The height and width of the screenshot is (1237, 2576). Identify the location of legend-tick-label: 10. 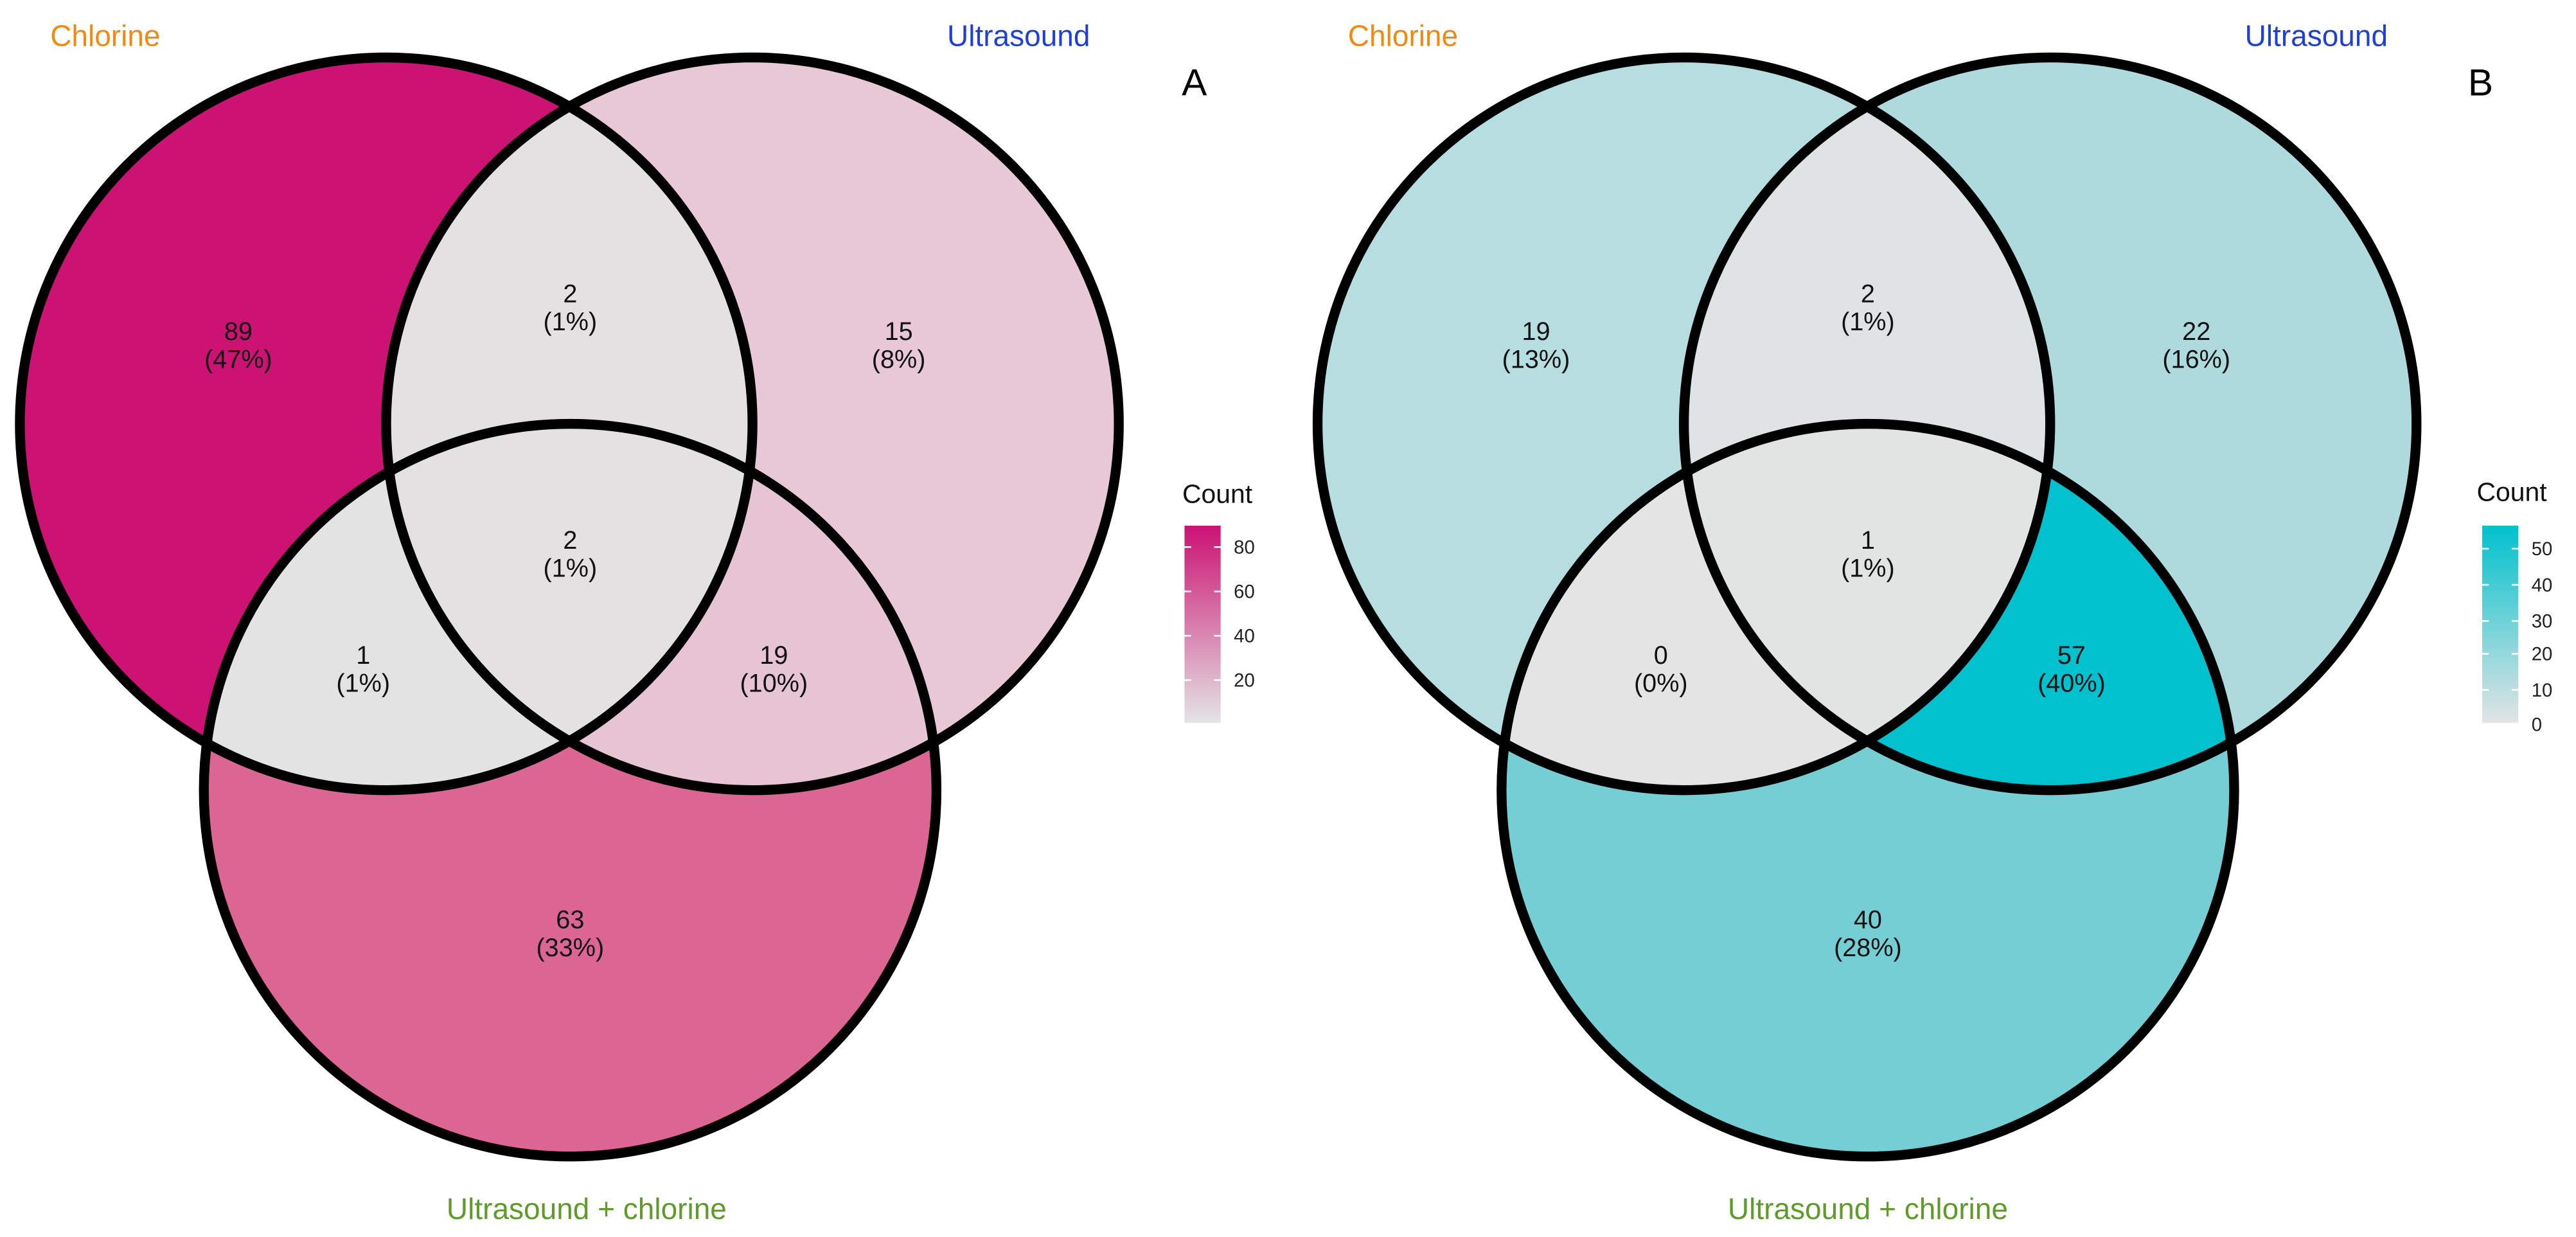
(2543, 690).